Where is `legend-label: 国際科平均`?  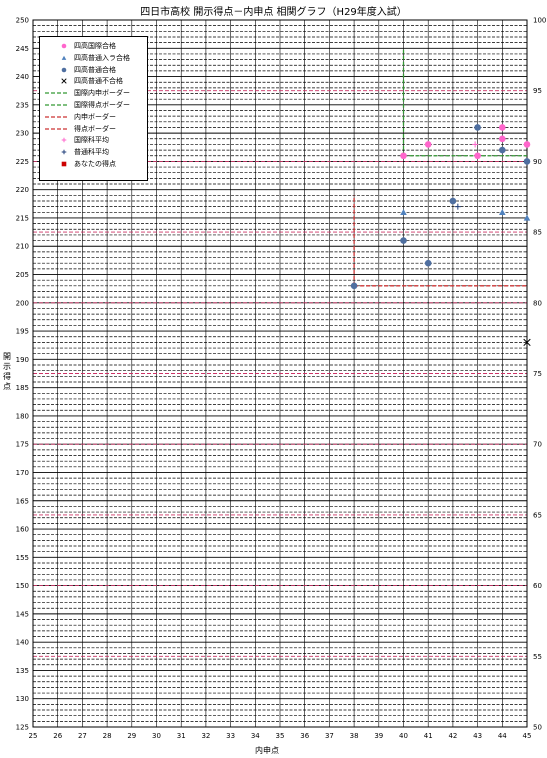
legend-label: 国際科平均 is located at coordinates (91, 140).